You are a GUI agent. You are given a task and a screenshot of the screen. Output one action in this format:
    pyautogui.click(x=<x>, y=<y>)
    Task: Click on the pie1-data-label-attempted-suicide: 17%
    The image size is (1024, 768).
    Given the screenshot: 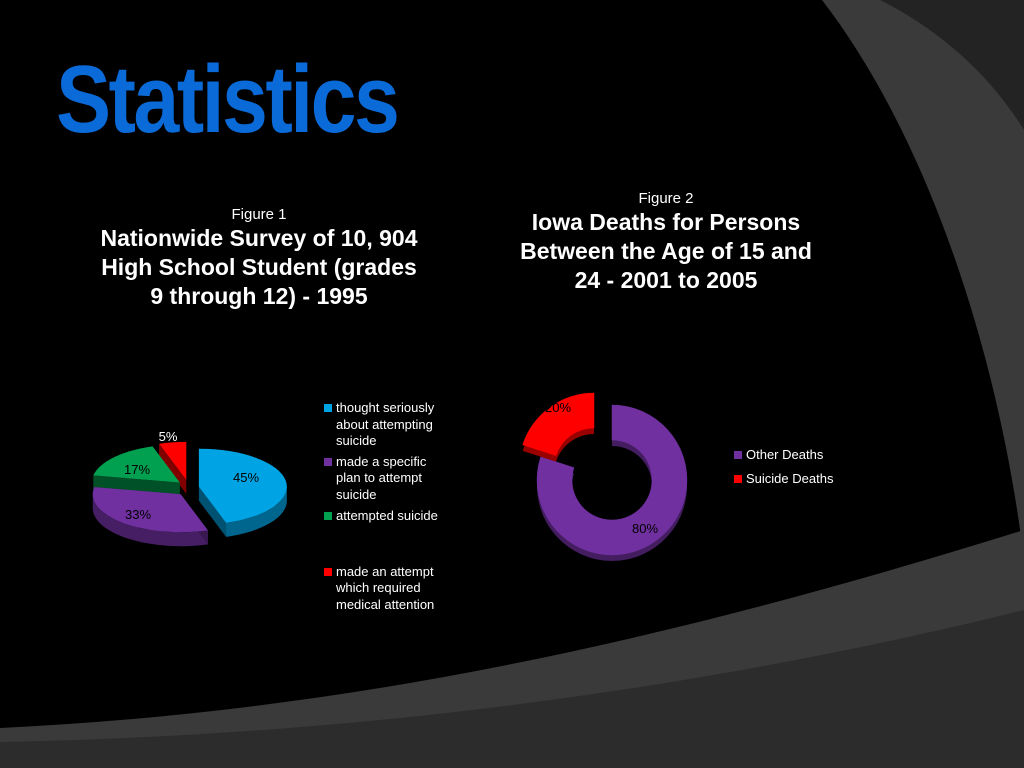 What is the action you would take?
    pyautogui.click(x=137, y=469)
    